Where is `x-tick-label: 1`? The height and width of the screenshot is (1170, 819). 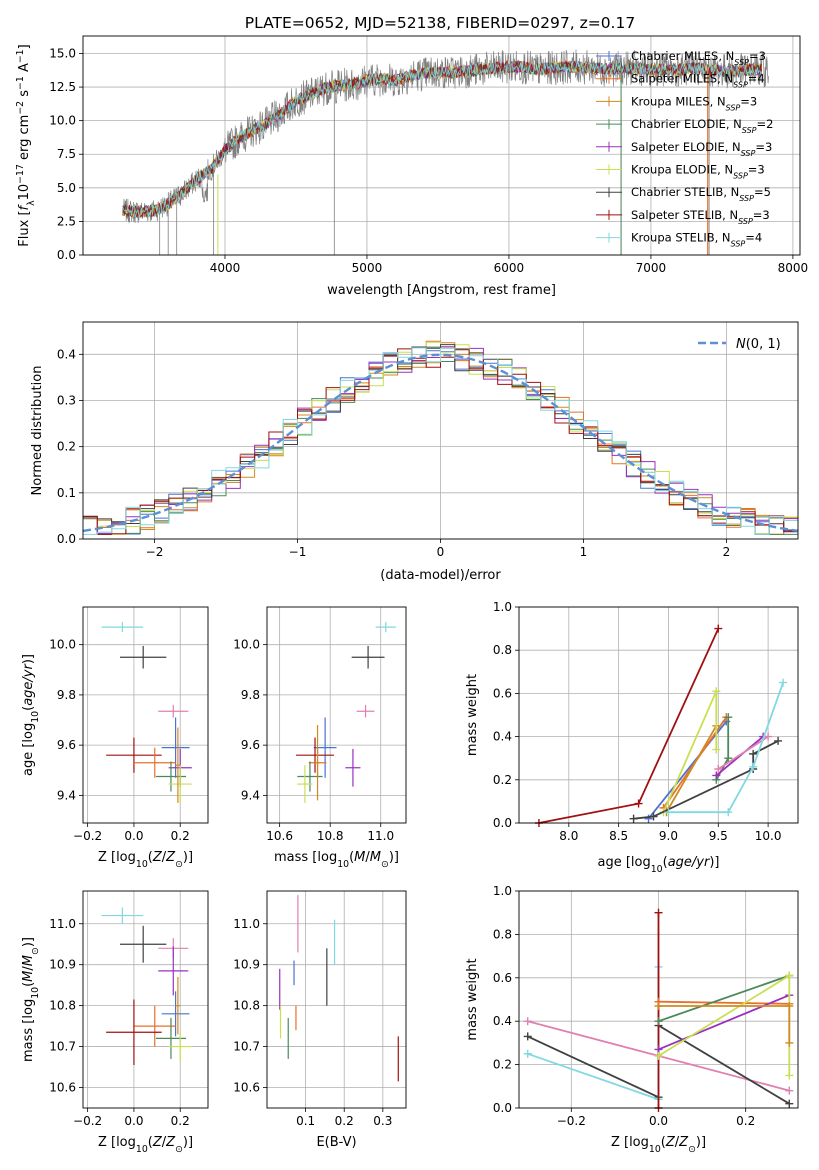
x-tick-label: 1 is located at coordinates (584, 552).